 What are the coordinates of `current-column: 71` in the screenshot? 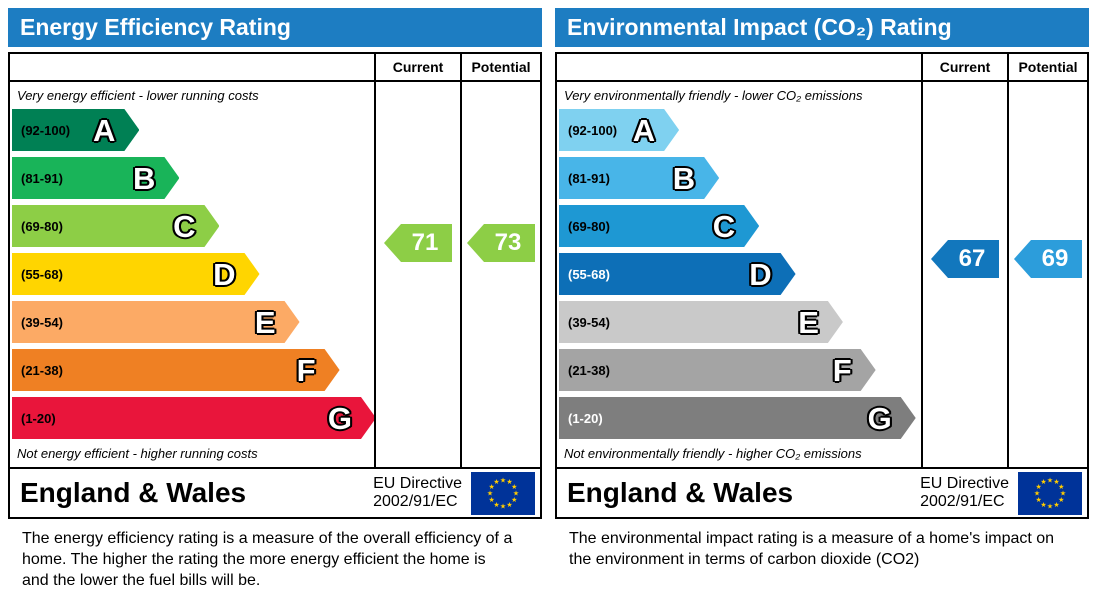 It's located at (417, 274).